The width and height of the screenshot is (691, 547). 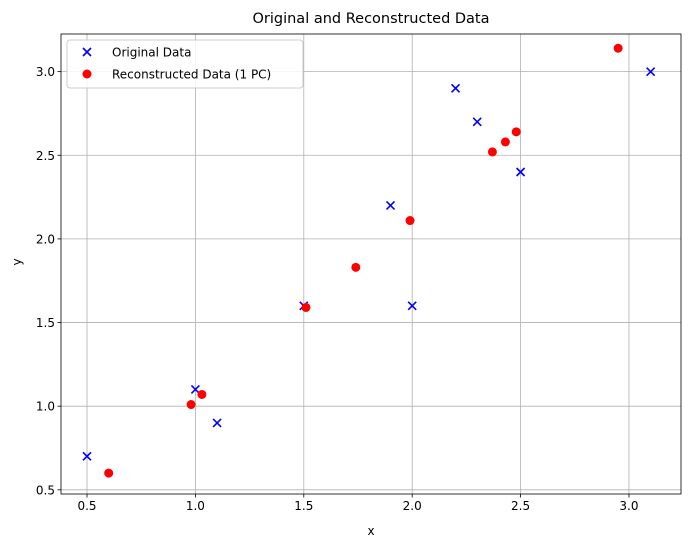 I want to click on y-axis-label: y, so click(x=17, y=261).